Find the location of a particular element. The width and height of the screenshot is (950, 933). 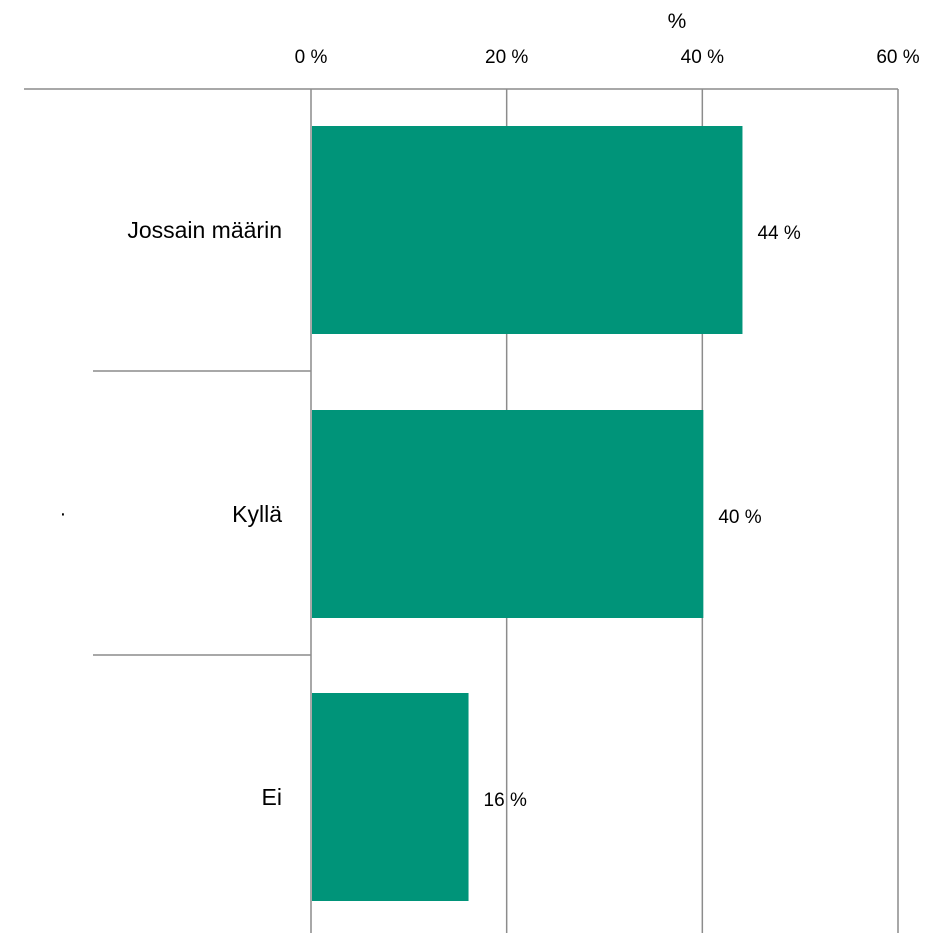

x-tick-label: 20 % is located at coordinates (506, 57).